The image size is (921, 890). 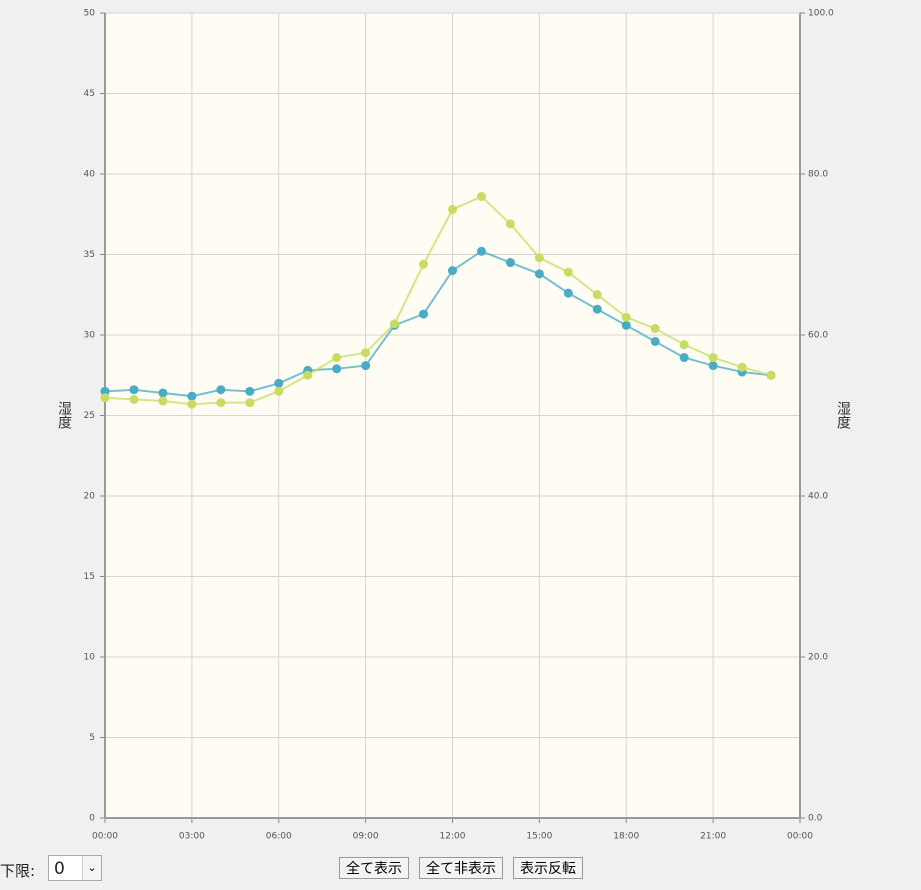 What do you see at coordinates (279, 837) in the screenshot?
I see `x-tick-label: 06:00` at bounding box center [279, 837].